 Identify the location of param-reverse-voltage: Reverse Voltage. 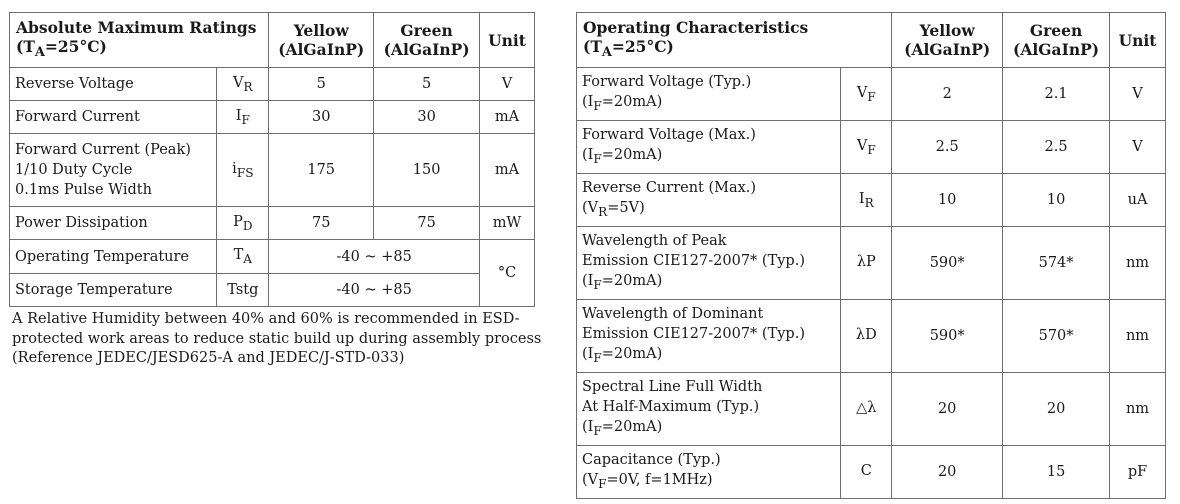
(113, 84).